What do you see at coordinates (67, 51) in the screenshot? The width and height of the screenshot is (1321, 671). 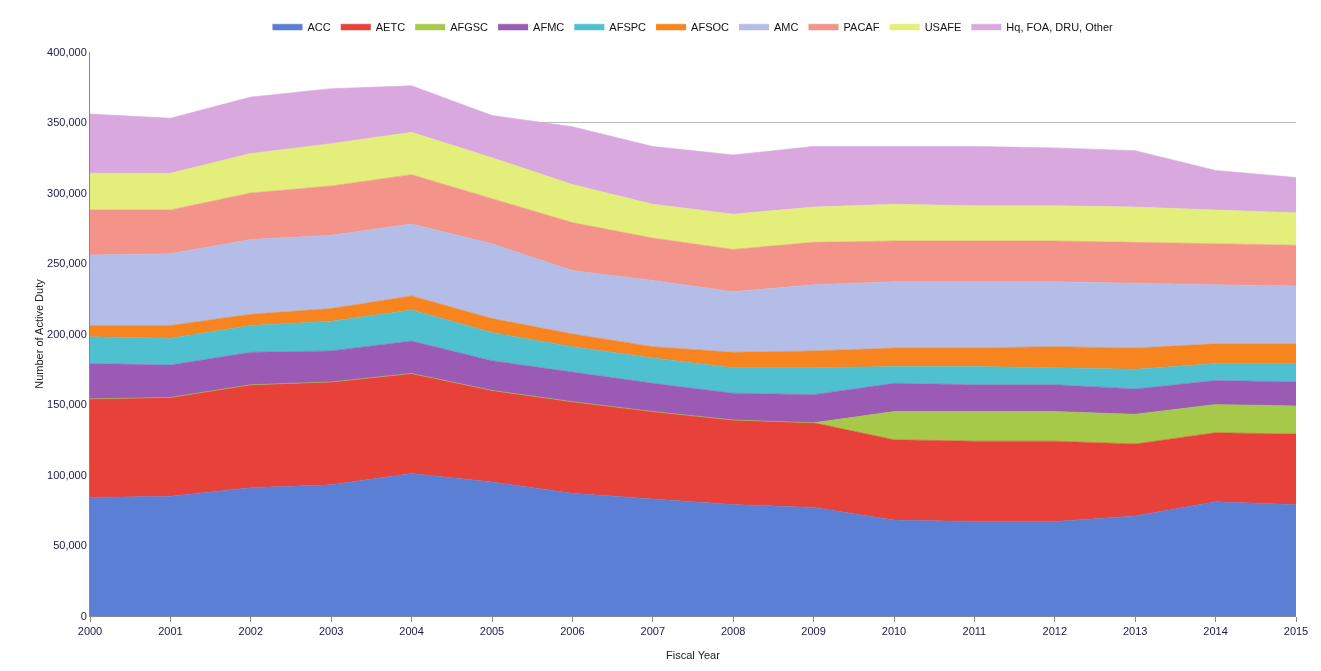 I see `y-tick-label: 400,000` at bounding box center [67, 51].